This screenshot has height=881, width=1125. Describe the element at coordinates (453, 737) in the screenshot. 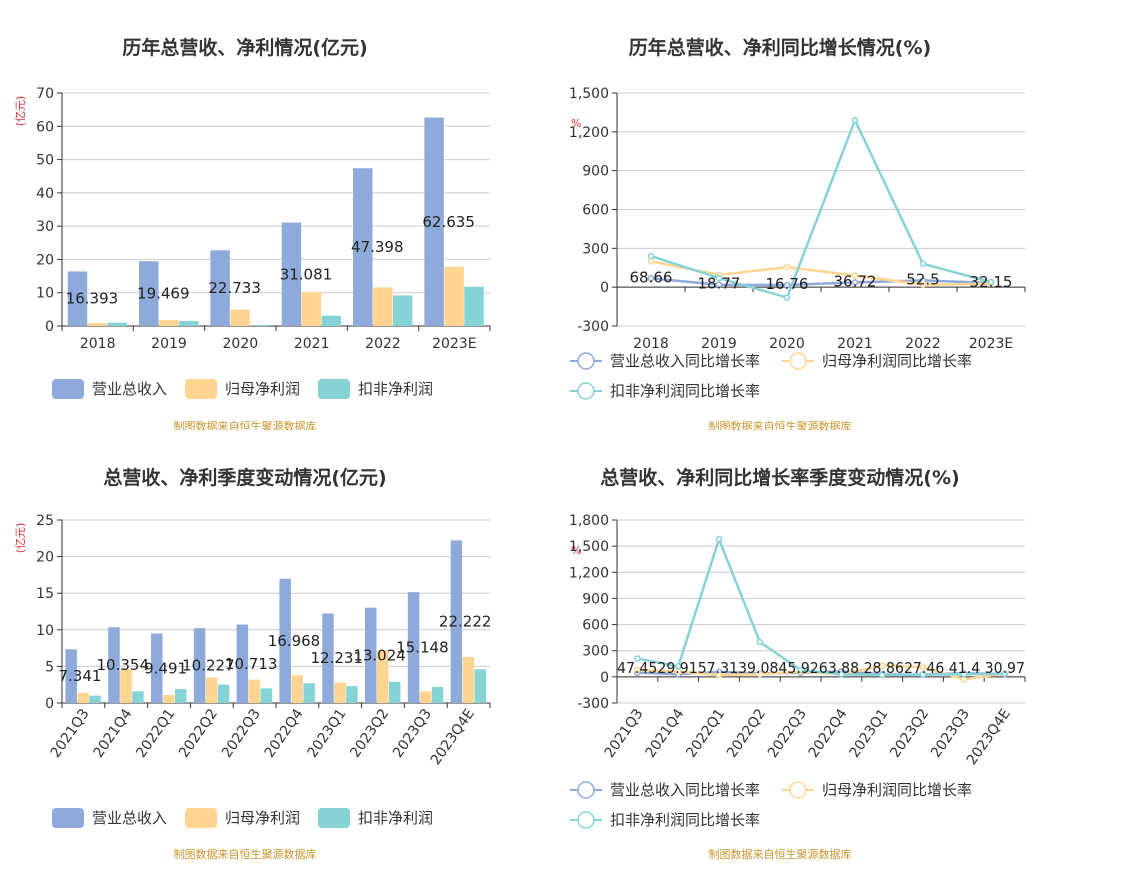

I see `x-tick-label: 2023Q4E` at that location.